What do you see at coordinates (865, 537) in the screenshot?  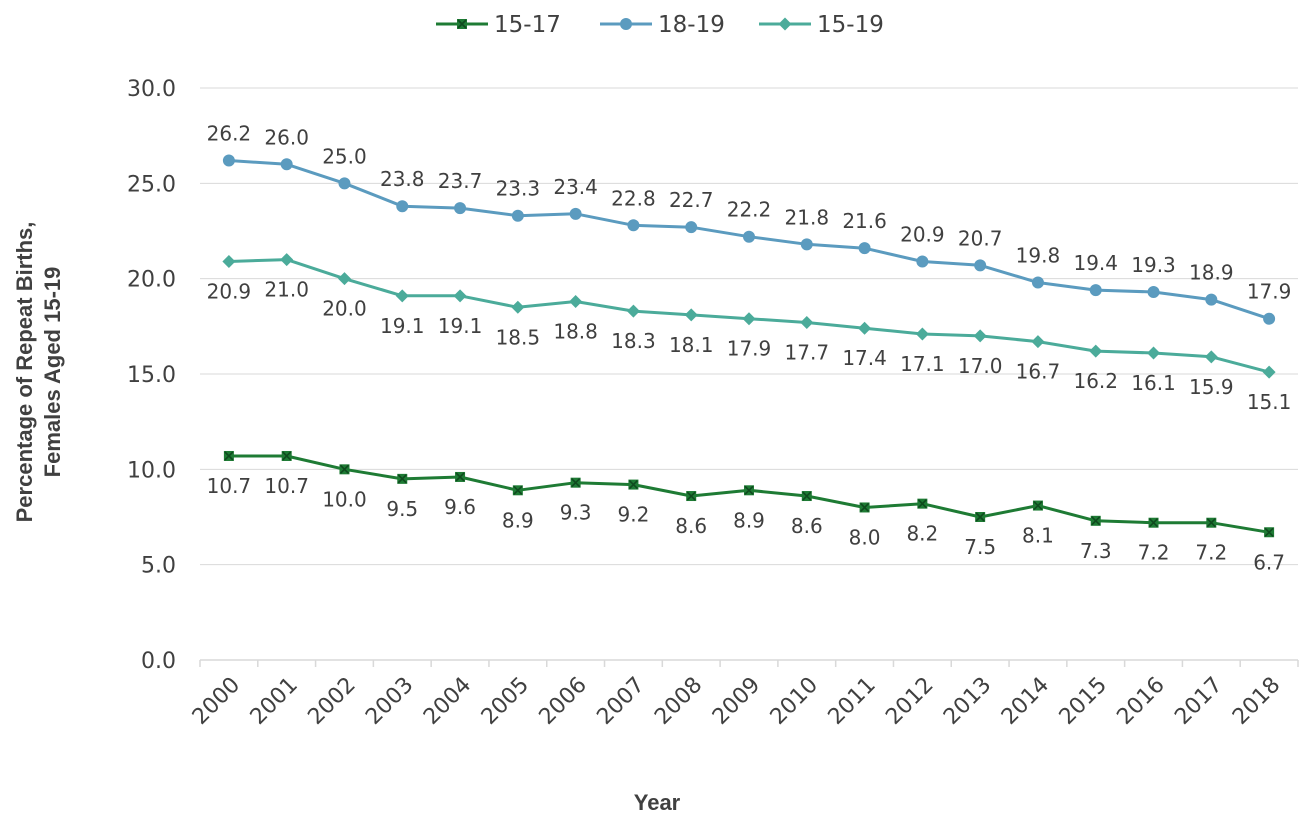 I see `data-label: 8.0` at bounding box center [865, 537].